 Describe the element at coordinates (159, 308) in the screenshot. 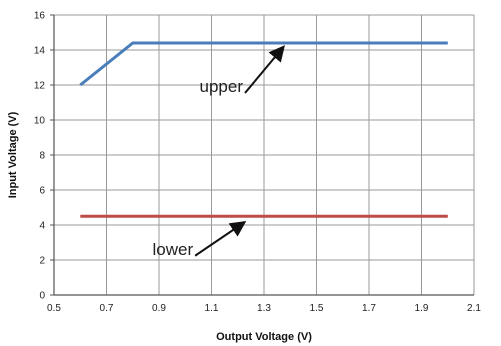

I see `x-tick-label: 0.9` at that location.